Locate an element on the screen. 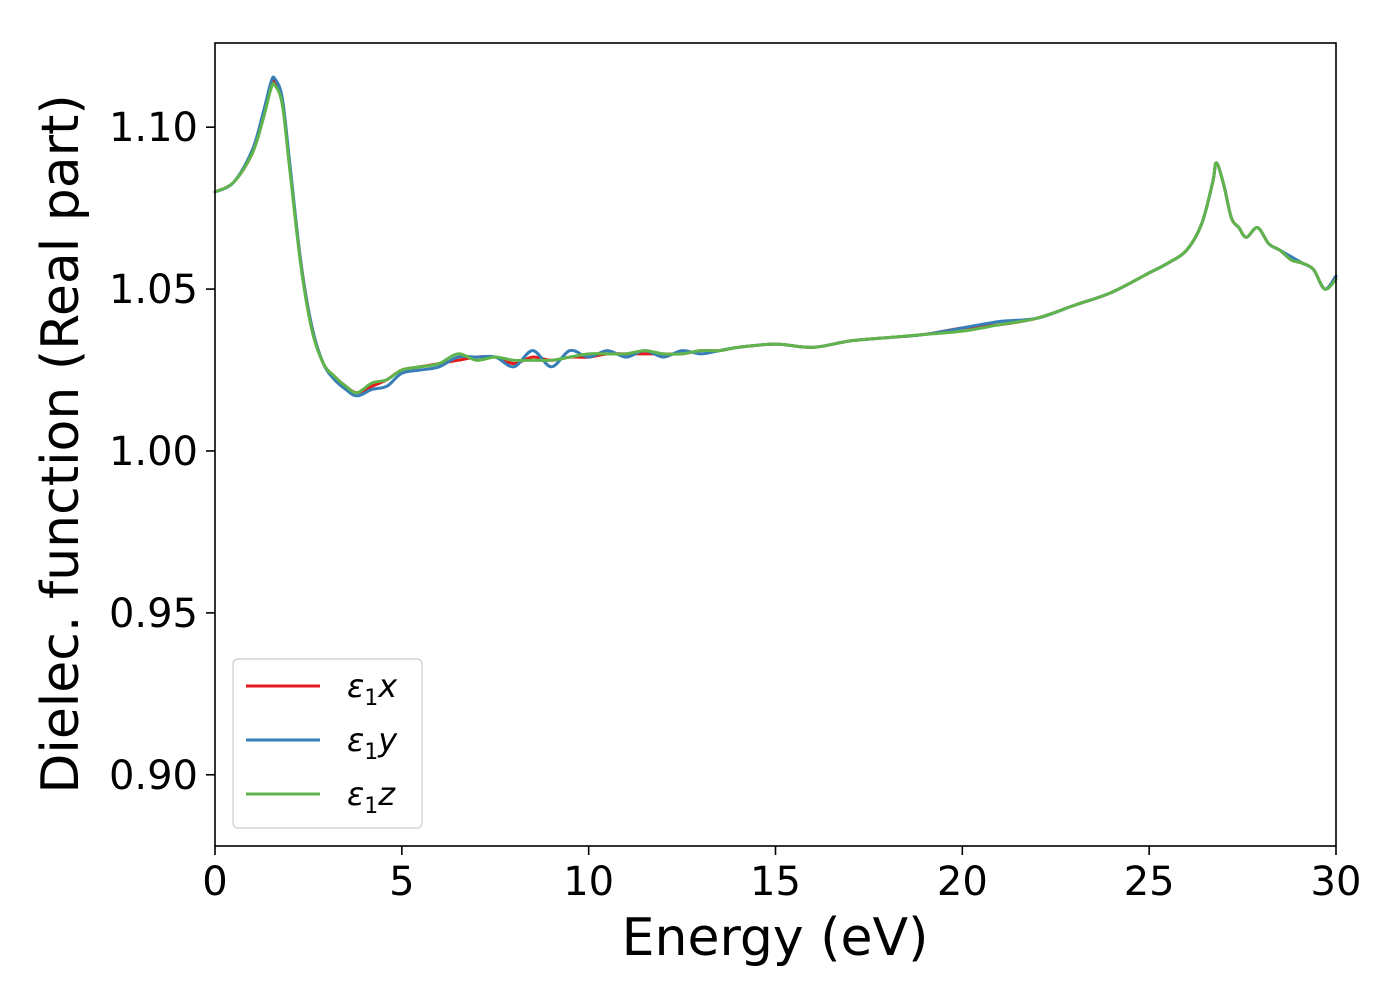 The image size is (1400, 1000). y-axis-title: Dielec. function (Real part) is located at coordinates (61, 443).